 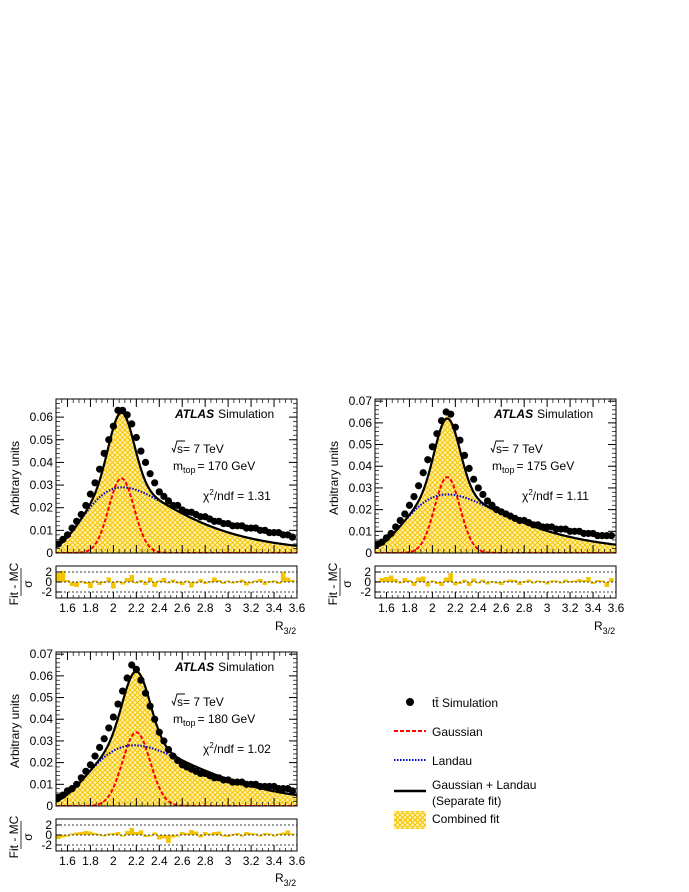 What do you see at coordinates (237, 495) in the screenshot?
I see `chi2-label: χ2/ndf = 1.31` at bounding box center [237, 495].